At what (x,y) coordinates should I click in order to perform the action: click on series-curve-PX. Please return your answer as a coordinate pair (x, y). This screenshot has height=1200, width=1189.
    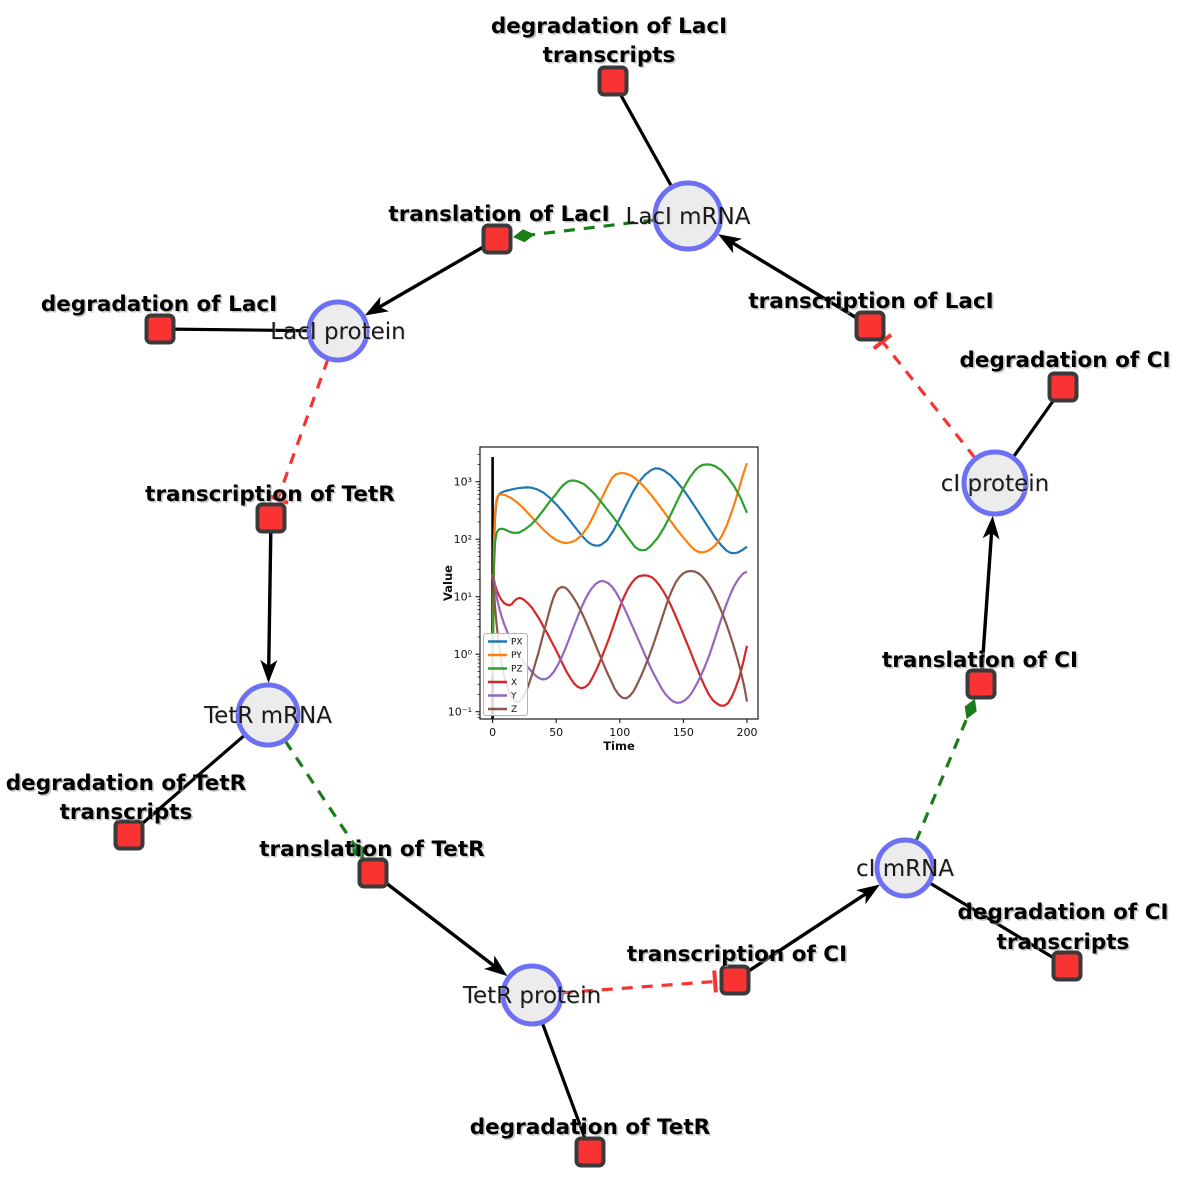
    Looking at the image, I should click on (619, 572).